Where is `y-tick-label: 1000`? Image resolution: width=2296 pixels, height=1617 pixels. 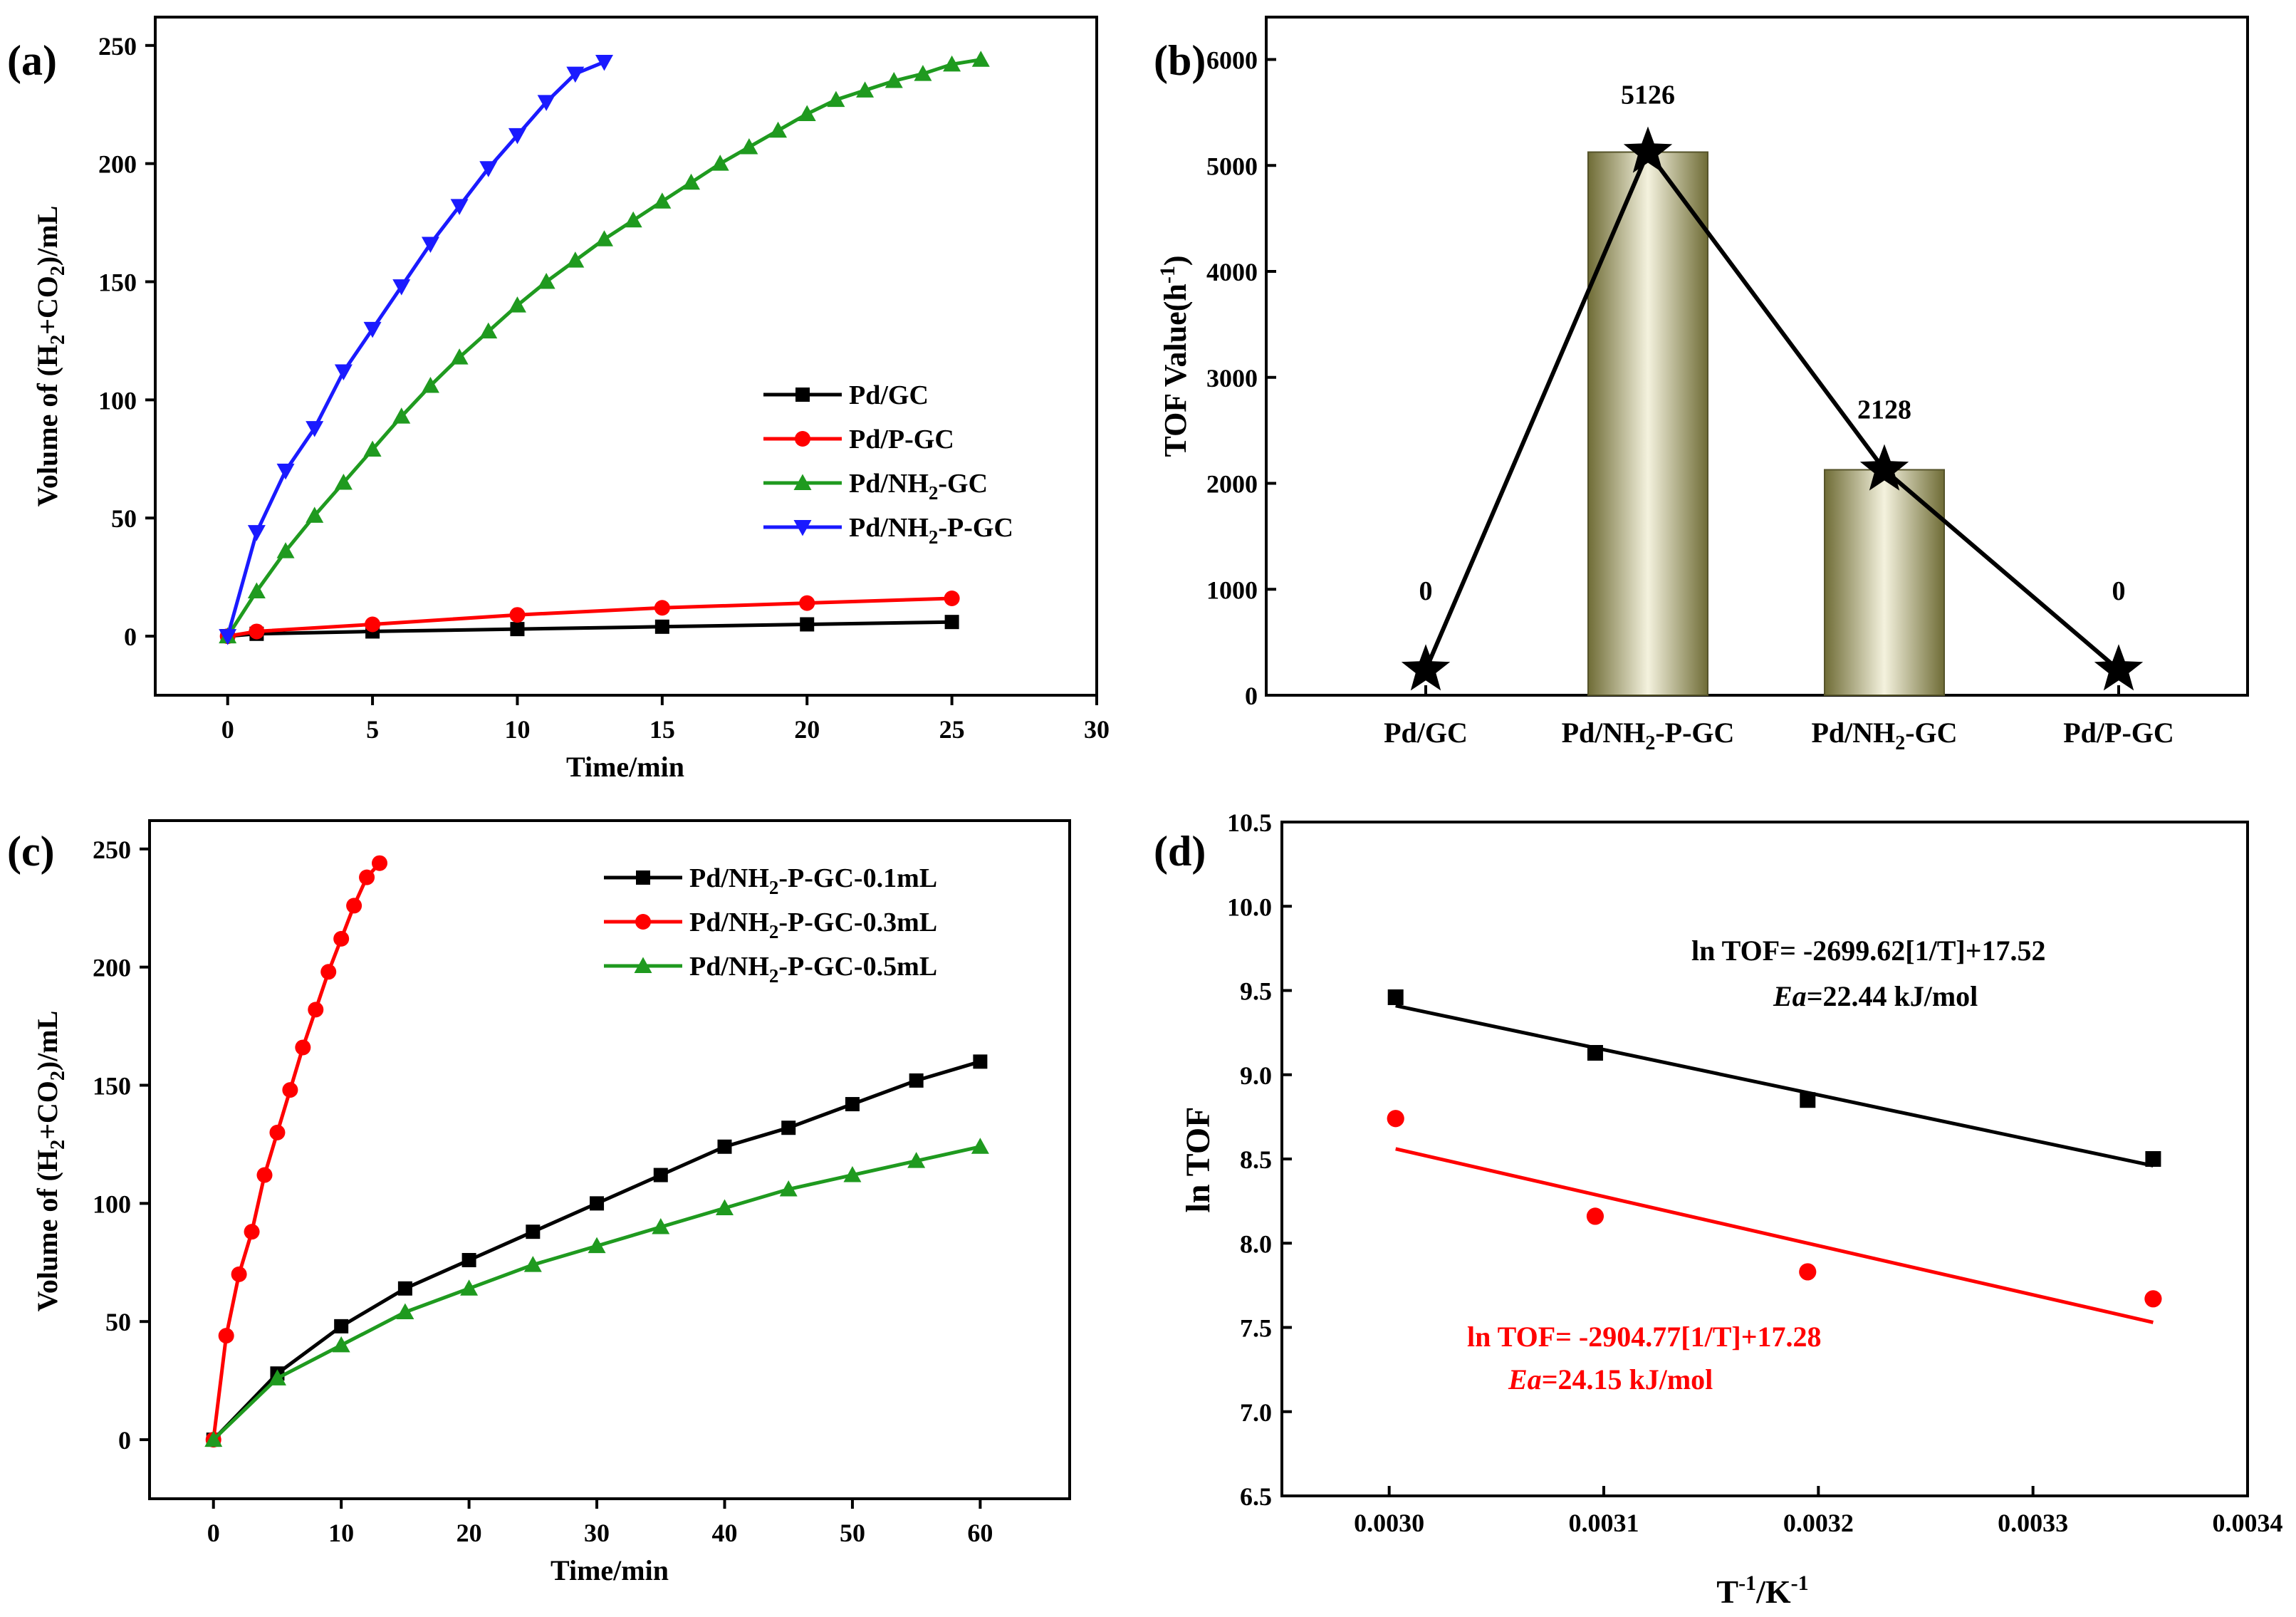
y-tick-label: 1000 is located at coordinates (1232, 590).